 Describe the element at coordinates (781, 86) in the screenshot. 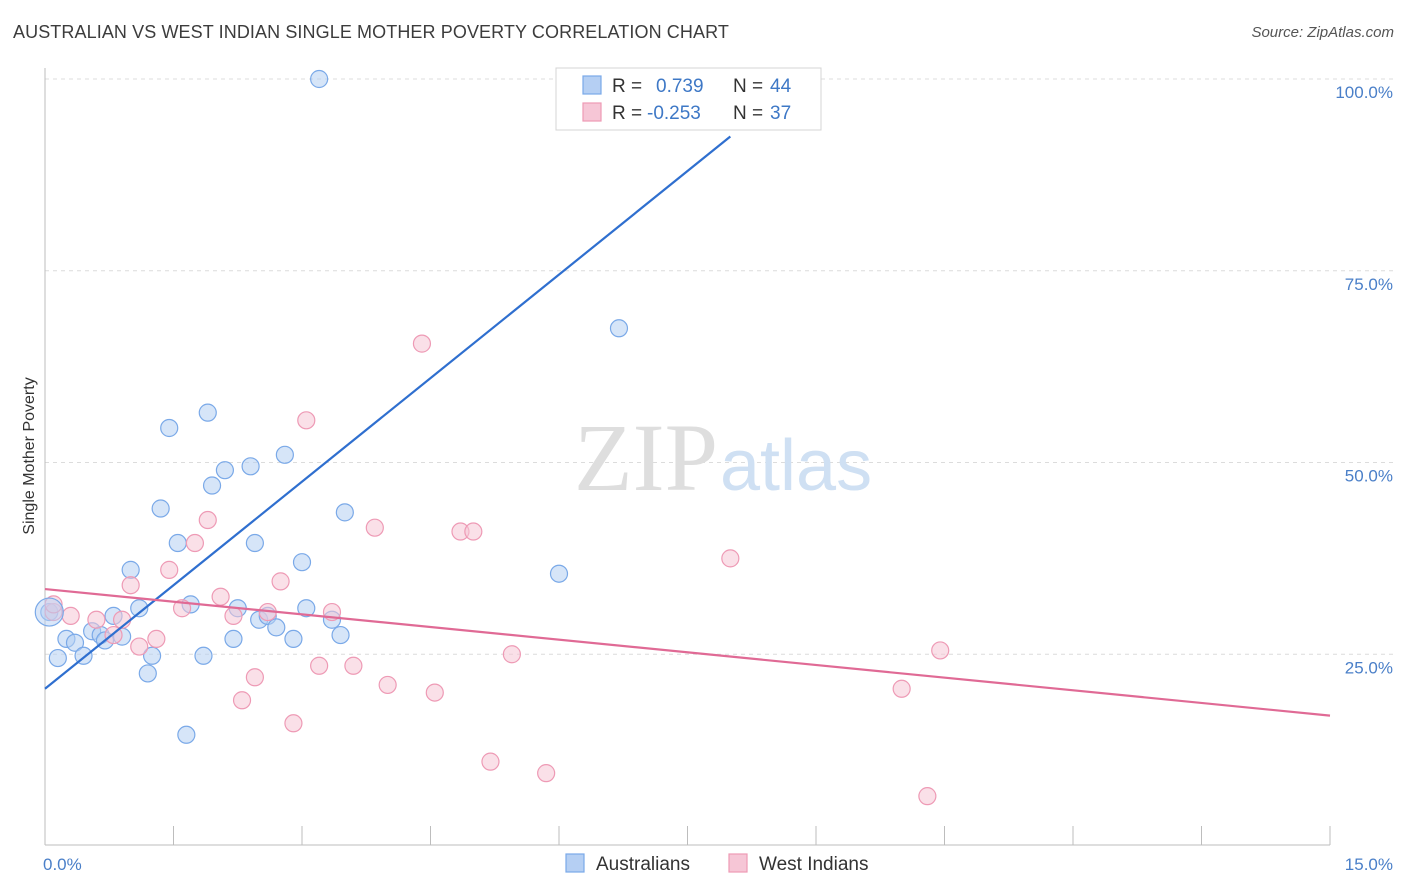

I see `stats-n-value-australians: 44` at that location.